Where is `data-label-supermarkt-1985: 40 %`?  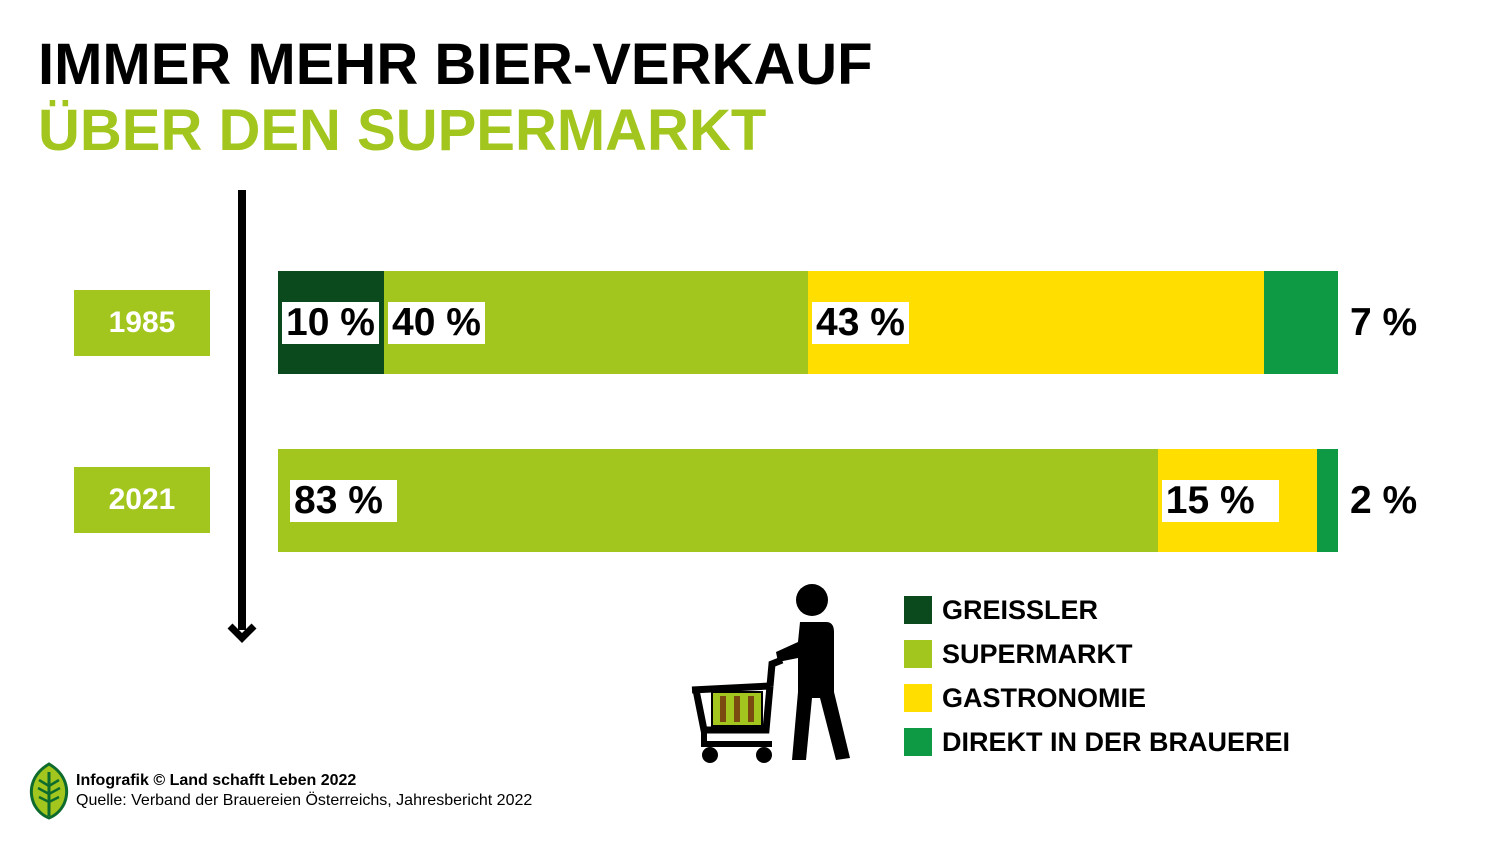 data-label-supermarkt-1985: 40 % is located at coordinates (436, 323).